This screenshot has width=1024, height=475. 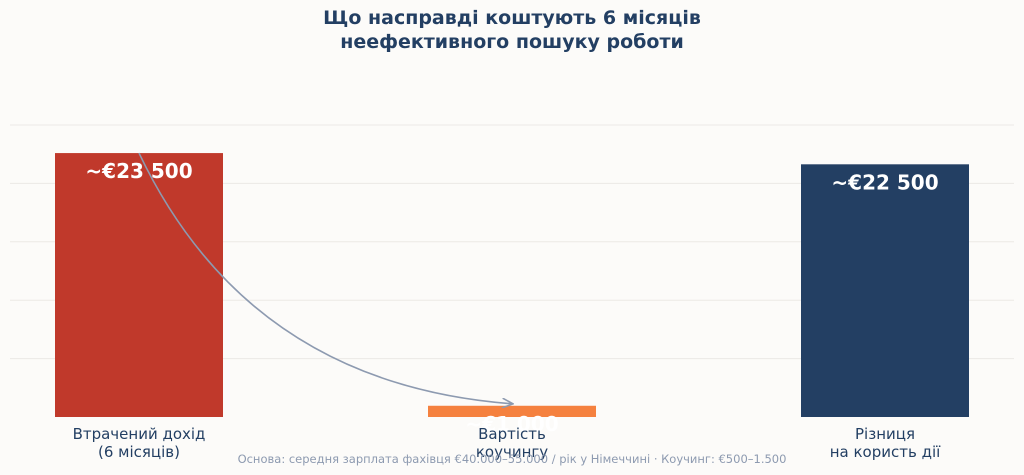 I want to click on category-label-1: Втрачений дохід (6 місяців), so click(x=139, y=443).